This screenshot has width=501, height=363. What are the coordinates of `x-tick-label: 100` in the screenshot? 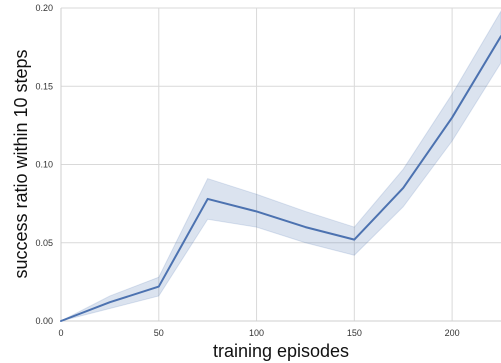 It's located at (256, 333).